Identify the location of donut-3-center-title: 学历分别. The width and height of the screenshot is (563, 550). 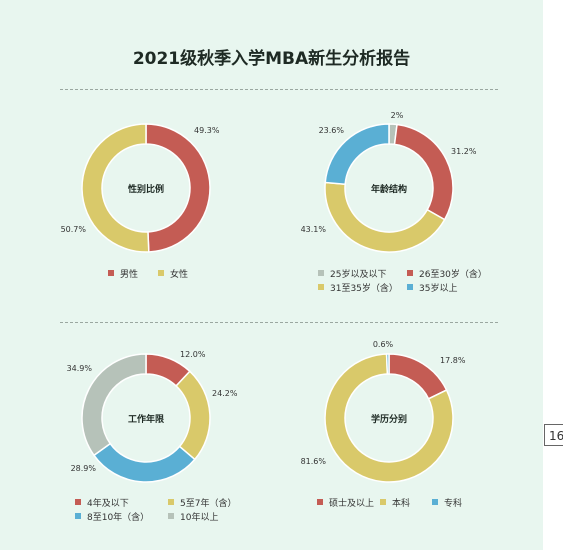
(389, 419).